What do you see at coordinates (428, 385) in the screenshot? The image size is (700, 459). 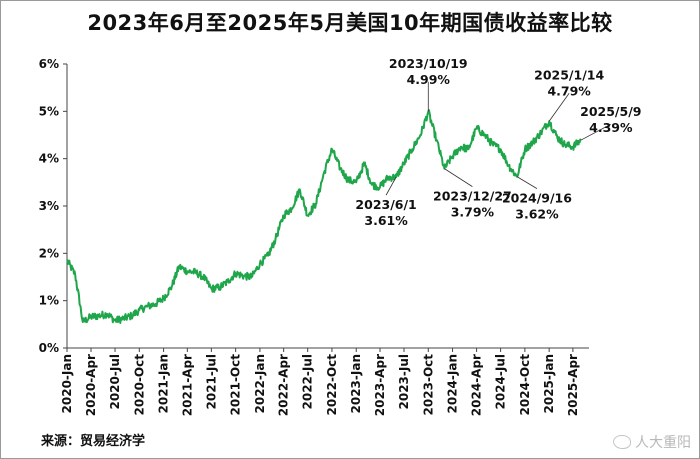 I see `x-tick-label: 2023-Oct` at bounding box center [428, 385].